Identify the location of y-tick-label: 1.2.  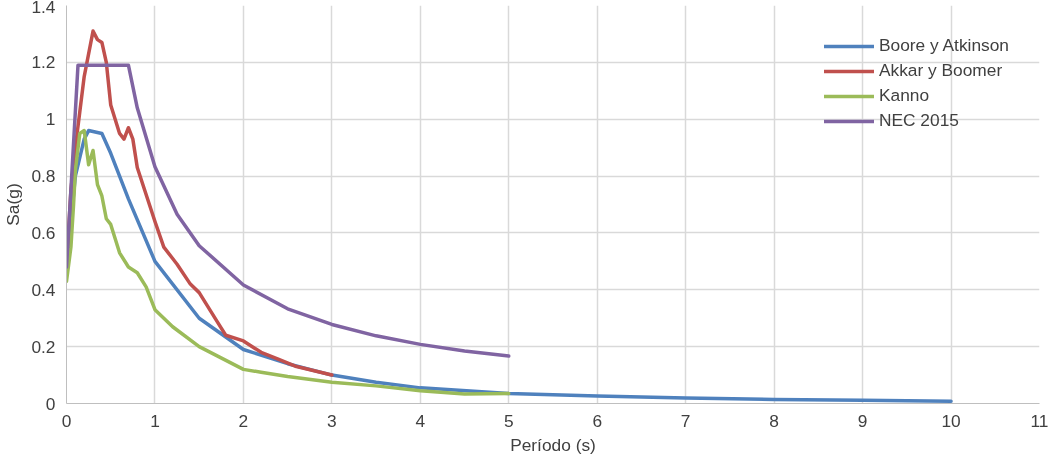
(43, 62).